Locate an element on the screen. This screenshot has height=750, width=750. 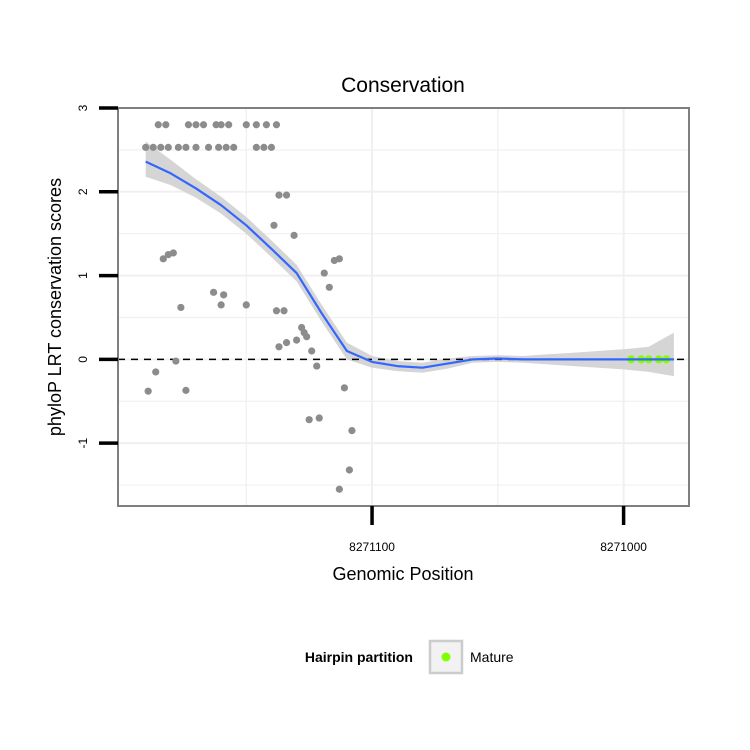
x-axis-title: Genomic Position is located at coordinates (402, 574).